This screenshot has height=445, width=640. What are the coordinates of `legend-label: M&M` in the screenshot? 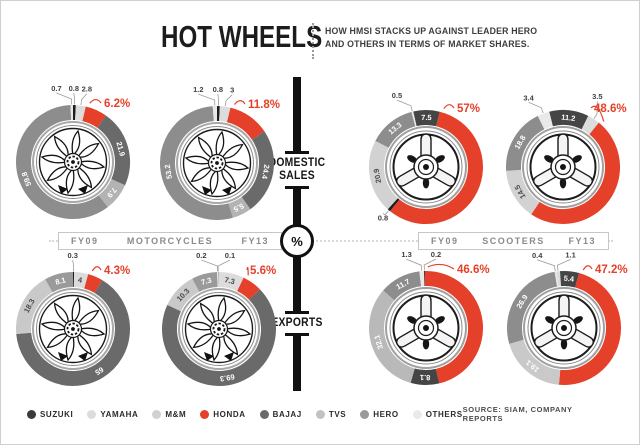 It's located at (176, 414).